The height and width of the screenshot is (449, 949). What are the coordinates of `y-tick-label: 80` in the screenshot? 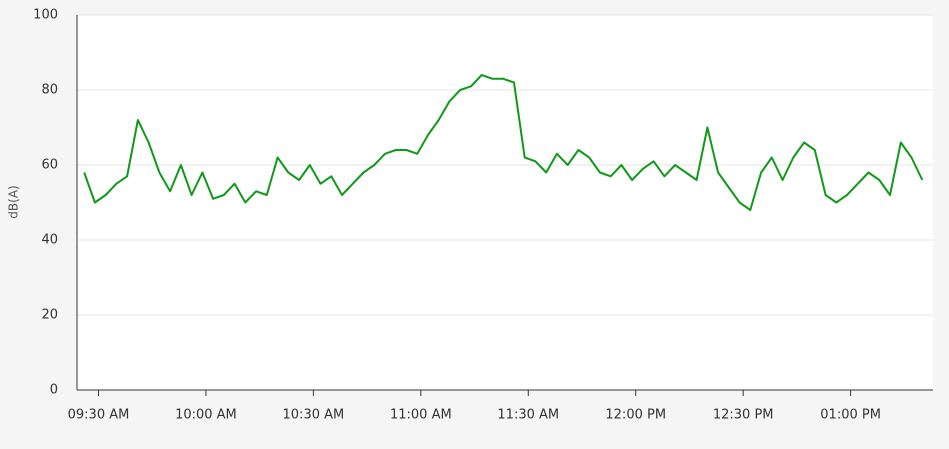 It's located at (49, 90).